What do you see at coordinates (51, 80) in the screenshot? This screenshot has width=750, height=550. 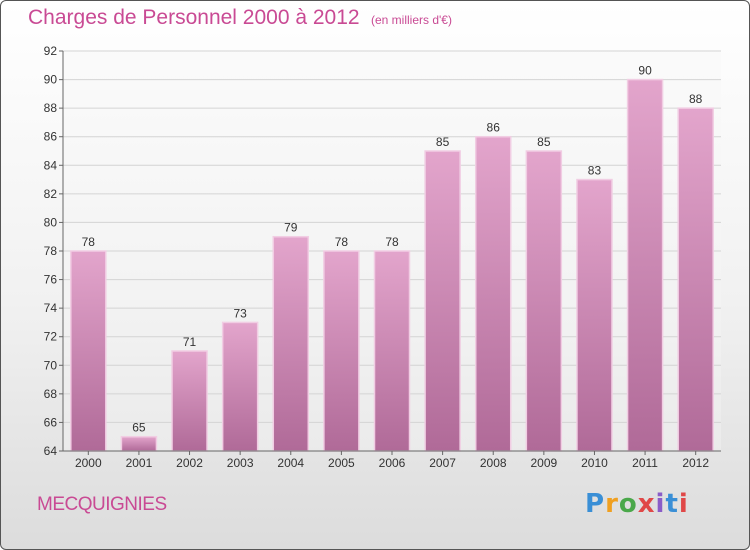 I see `y-tick-label: 90` at bounding box center [51, 80].